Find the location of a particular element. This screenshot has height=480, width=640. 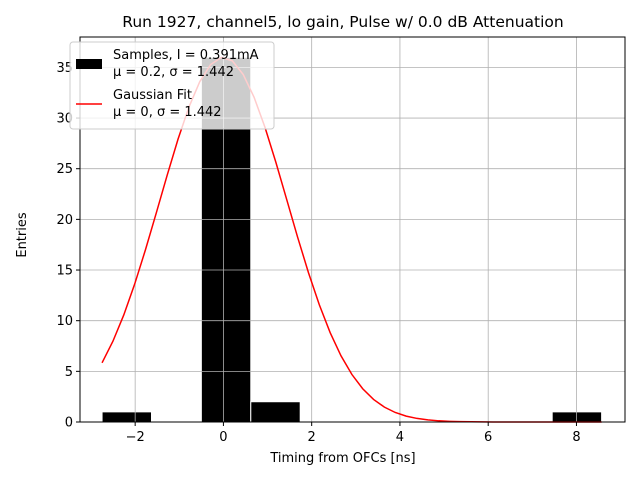

x-tick-label-2: 2 is located at coordinates (312, 437).